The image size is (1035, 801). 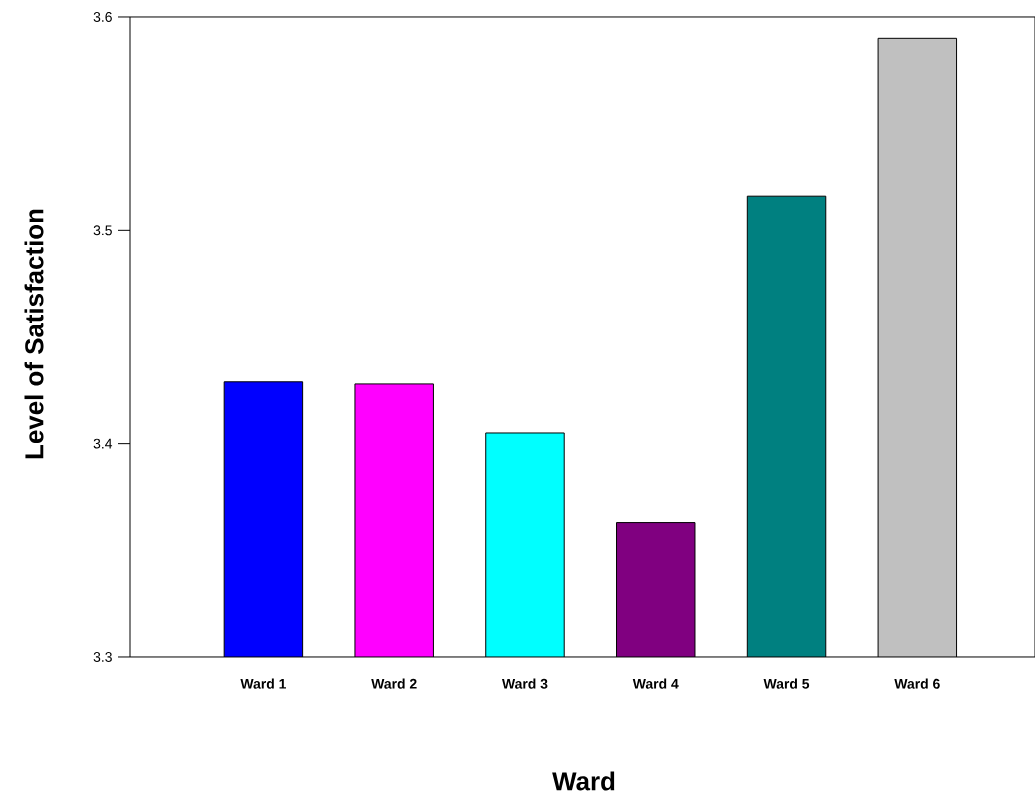 I want to click on x-tick-label: Ward 3, so click(x=524, y=683).